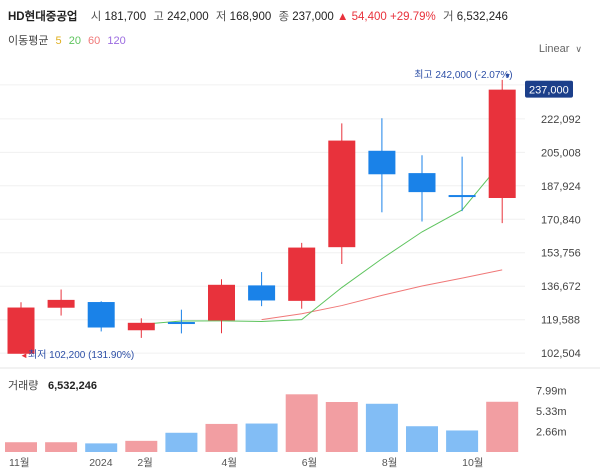  I want to click on high-value: 242,000, so click(188, 17).